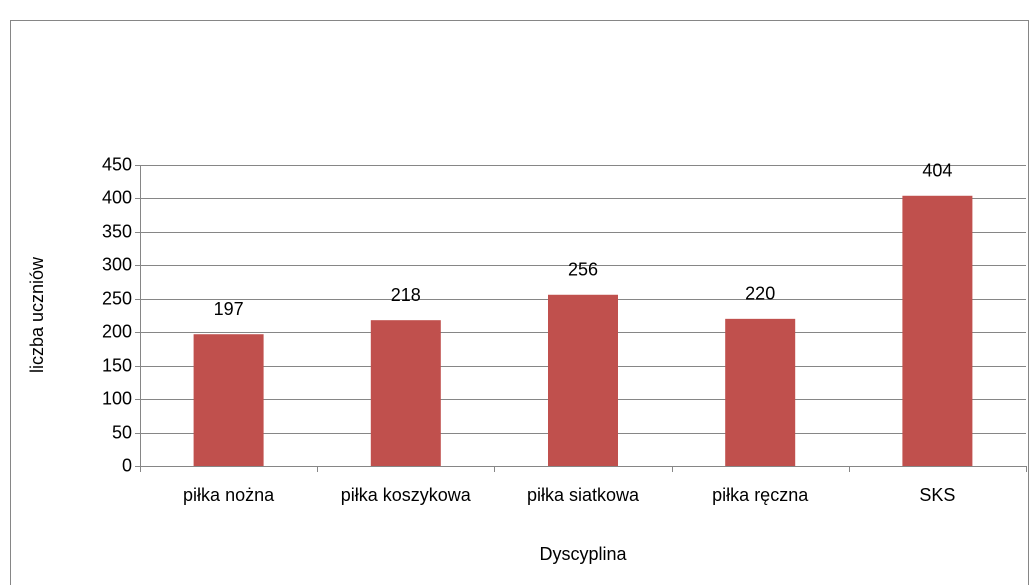 Image resolution: width=1030 pixels, height=585 pixels. Describe the element at coordinates (117, 331) in the screenshot. I see `y-tick-label: 200` at that location.